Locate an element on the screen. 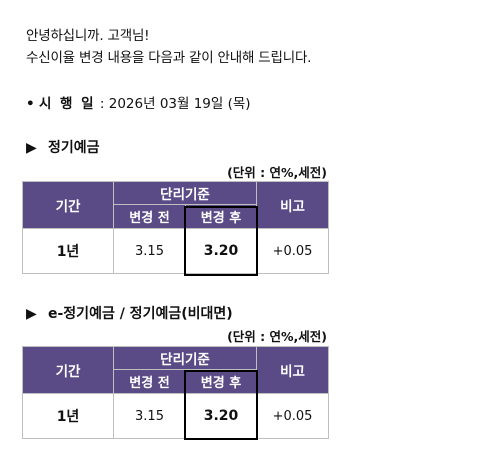 This screenshot has width=479, height=463. section-title-text: e-정기예금 / 정기예금(비대면) is located at coordinates (140, 314).